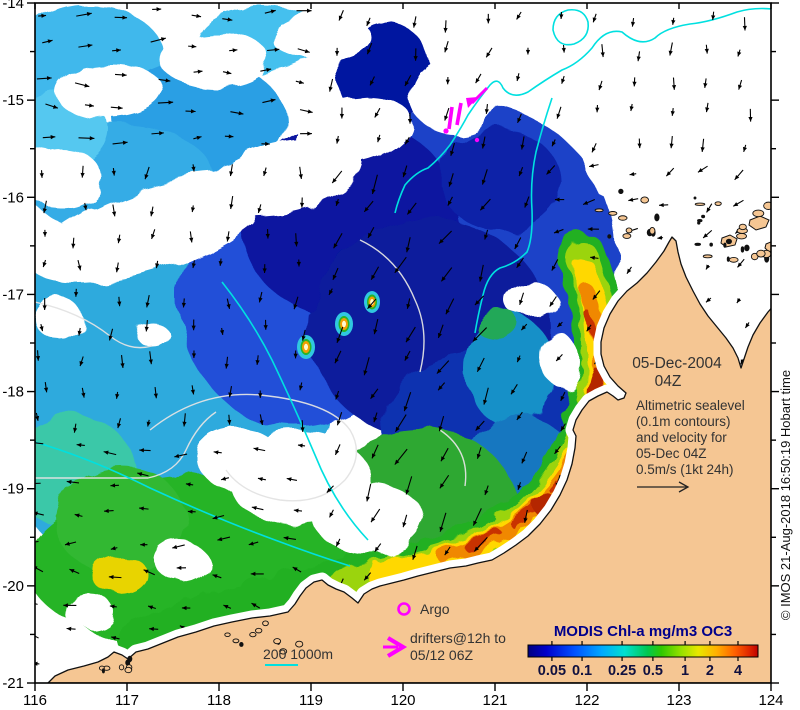 Image resolution: width=800 pixels, height=710 pixels. What do you see at coordinates (13, 6) in the screenshot?
I see `y-axis-tick-label: -14` at bounding box center [13, 6].